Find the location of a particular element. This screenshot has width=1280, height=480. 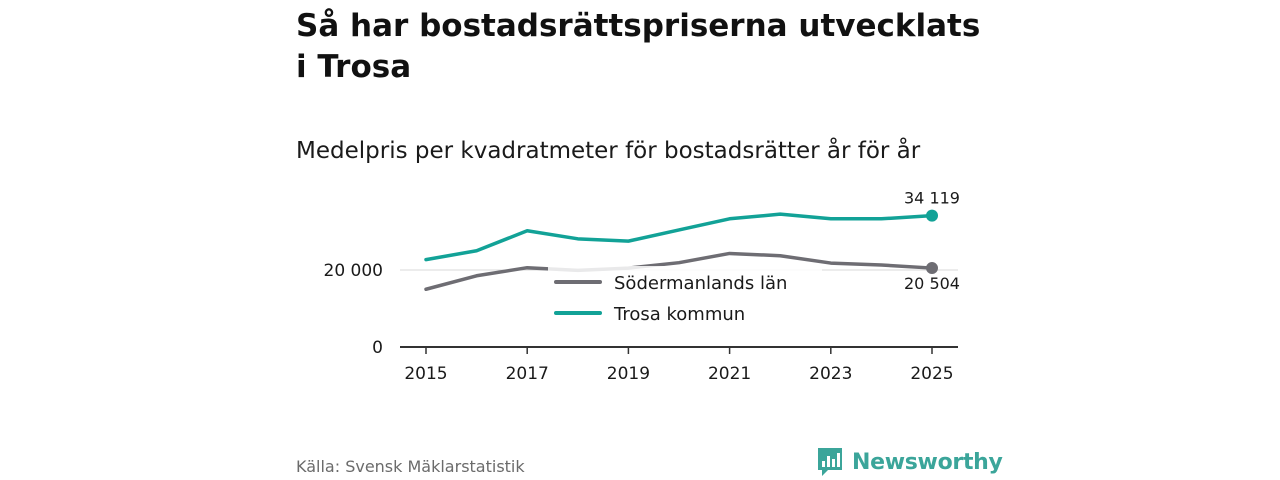

legend-label: Södermanlands län is located at coordinates (700, 283).